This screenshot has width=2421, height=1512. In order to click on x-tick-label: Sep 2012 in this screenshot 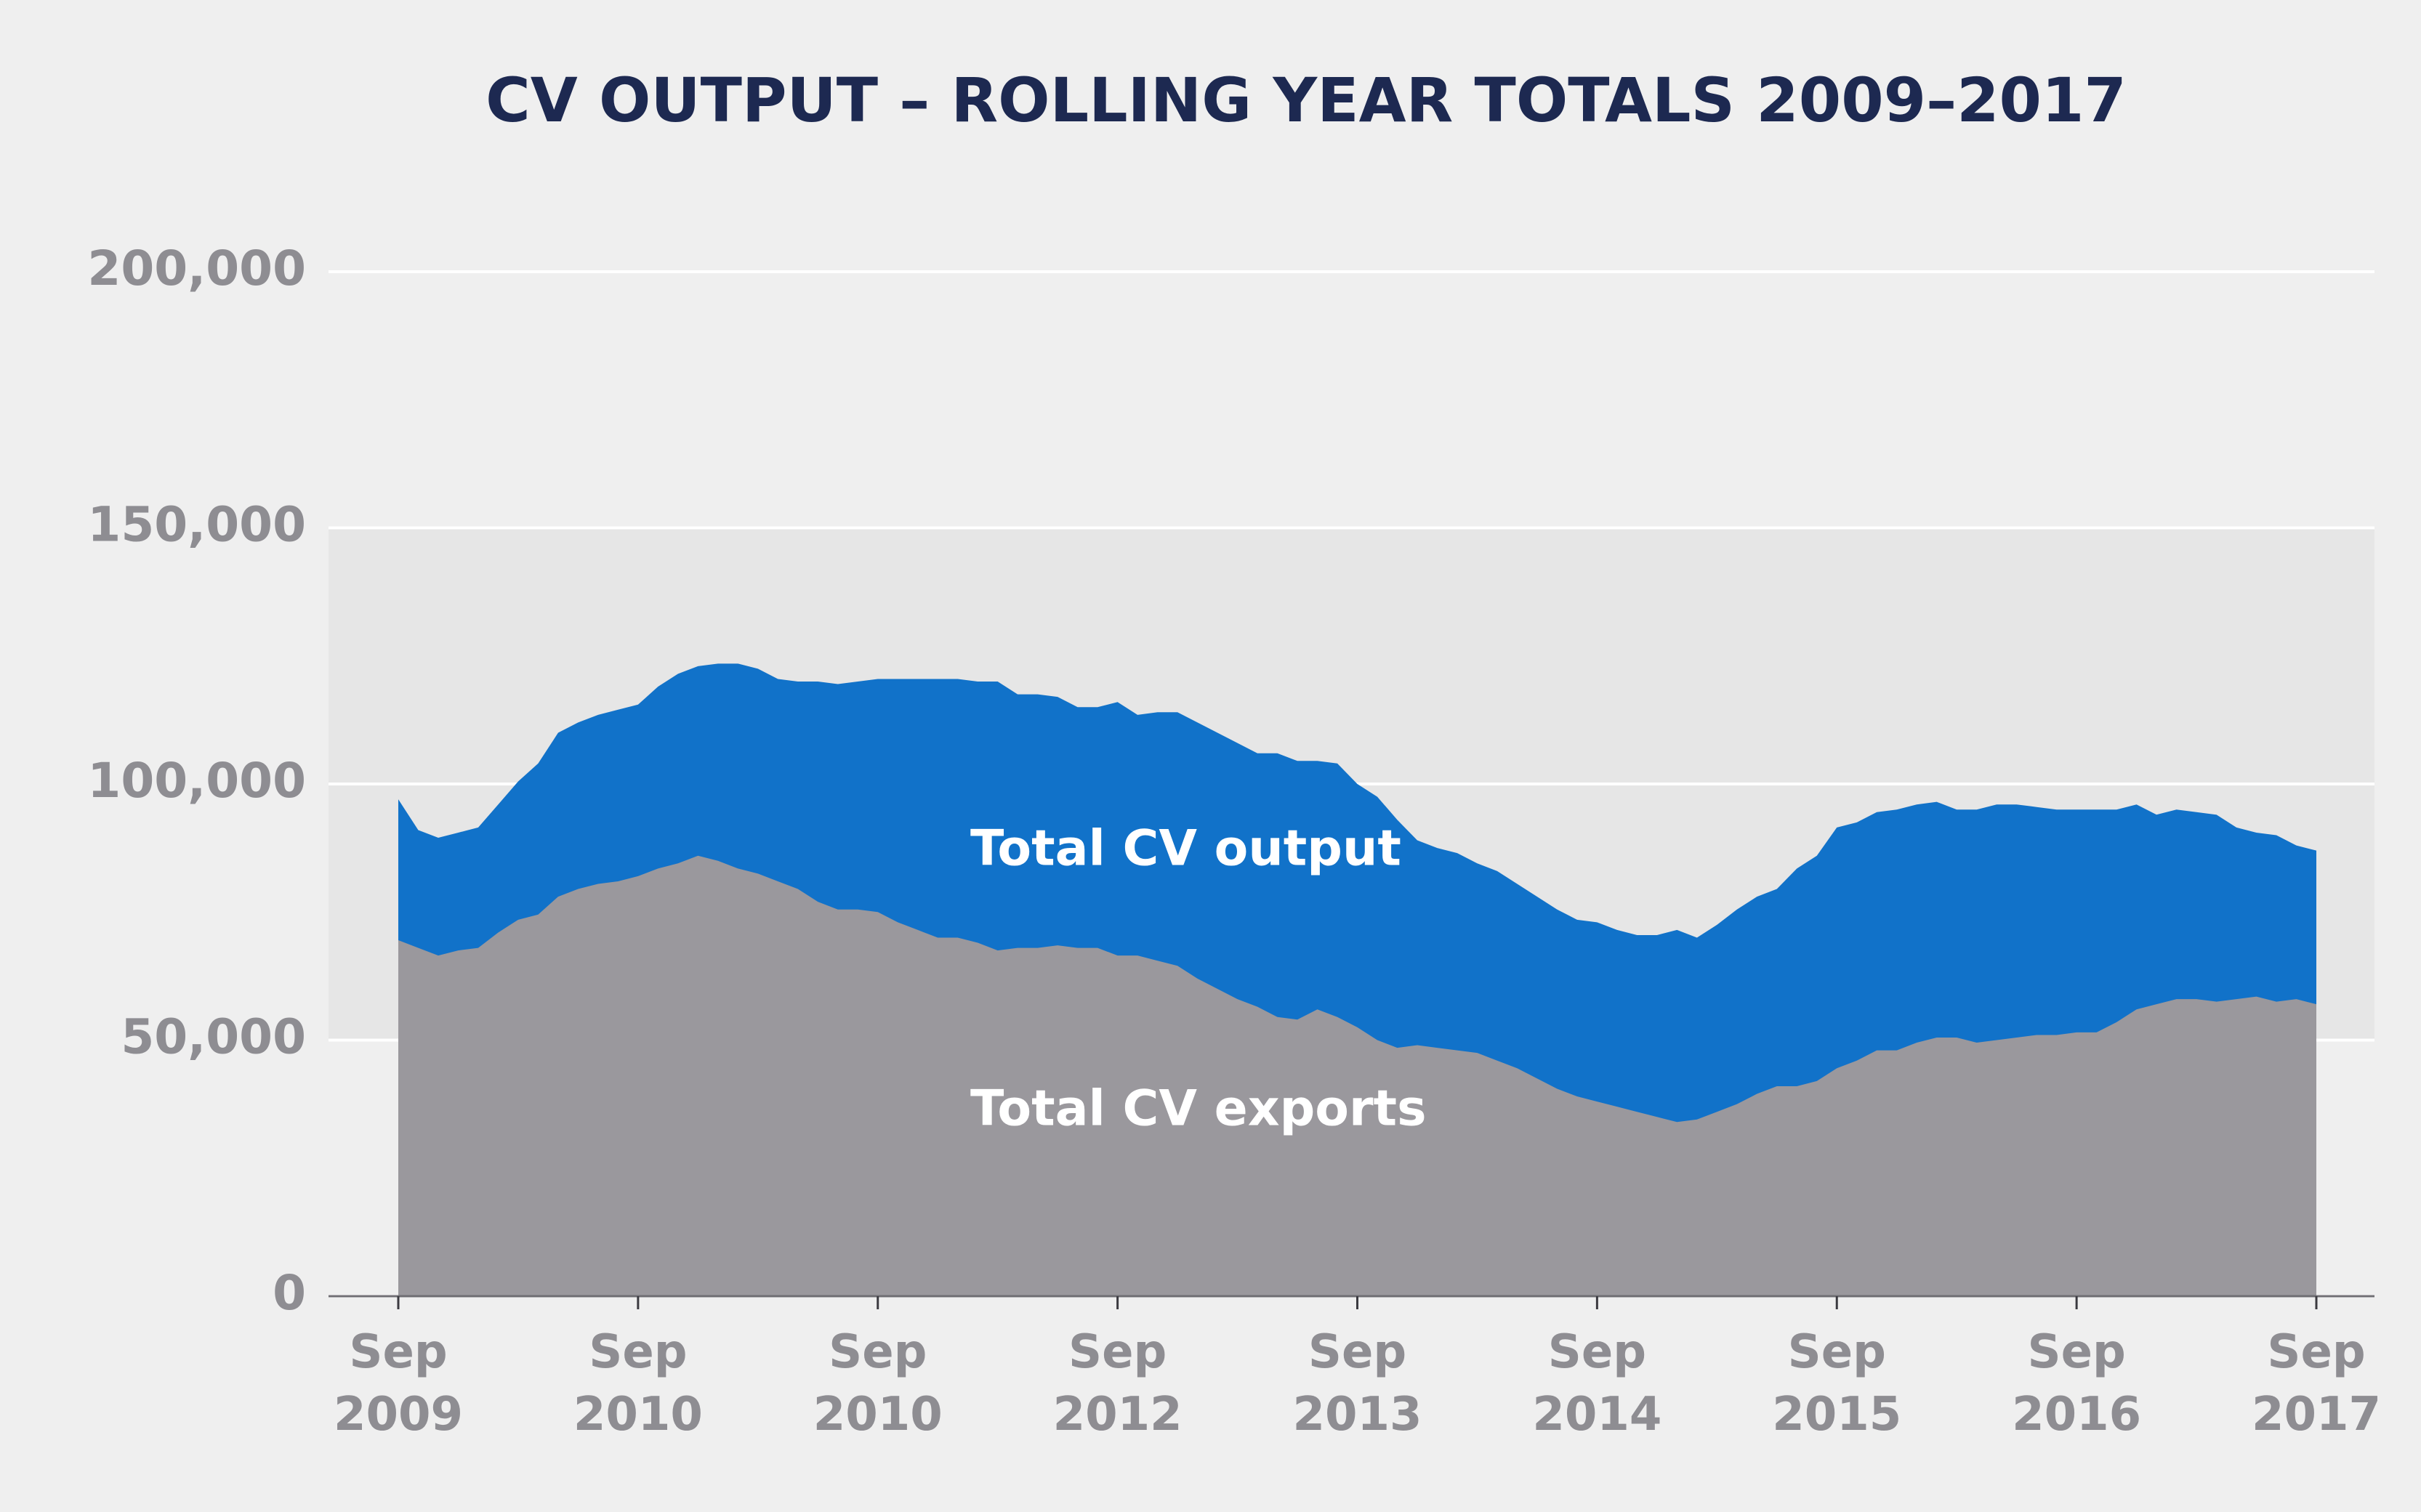, I will do `click(1117, 1384)`.